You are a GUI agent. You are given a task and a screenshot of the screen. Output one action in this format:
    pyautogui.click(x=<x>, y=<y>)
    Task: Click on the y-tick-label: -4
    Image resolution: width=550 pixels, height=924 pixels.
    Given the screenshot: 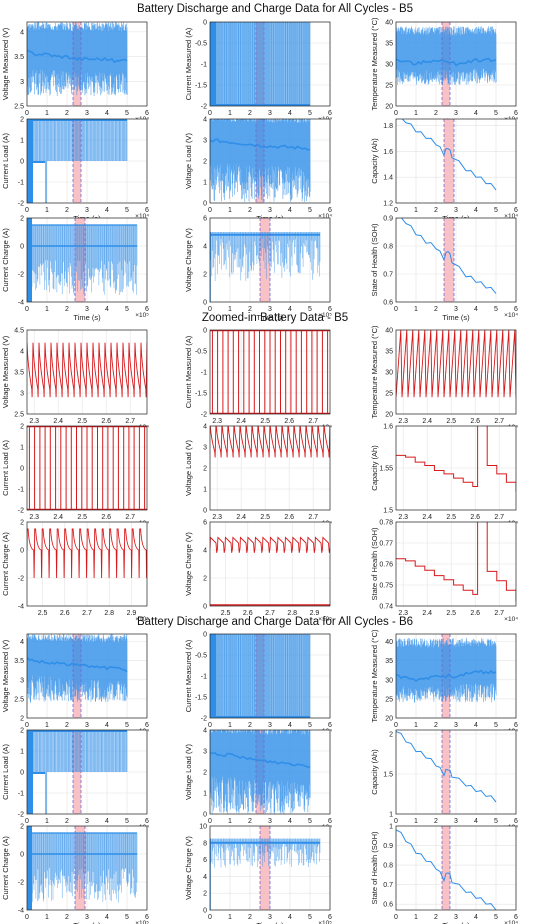 What is the action you would take?
    pyautogui.click(x=21, y=303)
    